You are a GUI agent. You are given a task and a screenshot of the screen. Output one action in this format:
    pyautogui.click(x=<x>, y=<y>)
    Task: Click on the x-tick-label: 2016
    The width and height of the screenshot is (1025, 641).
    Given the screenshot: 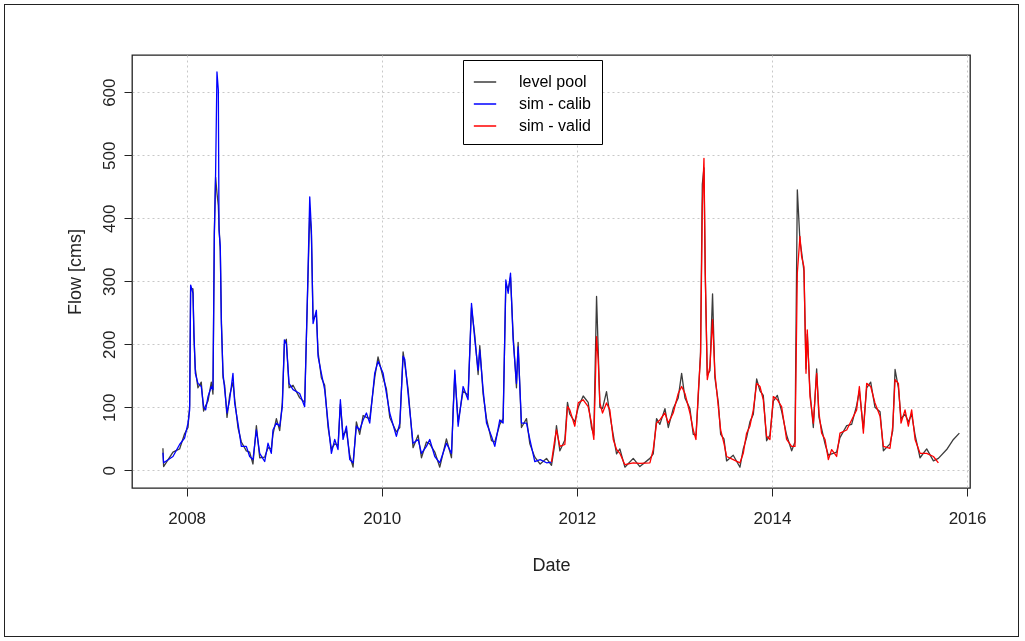 What is the action you would take?
    pyautogui.click(x=967, y=518)
    